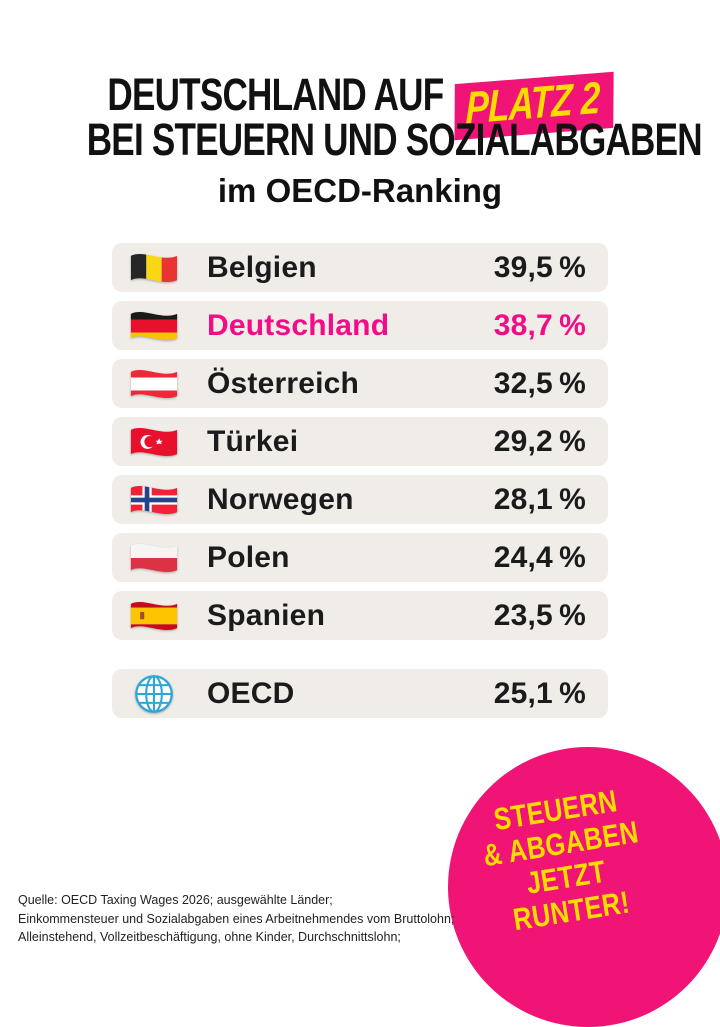  Describe the element at coordinates (539, 499) in the screenshot. I see `percent-value: 28,1 %` at that location.